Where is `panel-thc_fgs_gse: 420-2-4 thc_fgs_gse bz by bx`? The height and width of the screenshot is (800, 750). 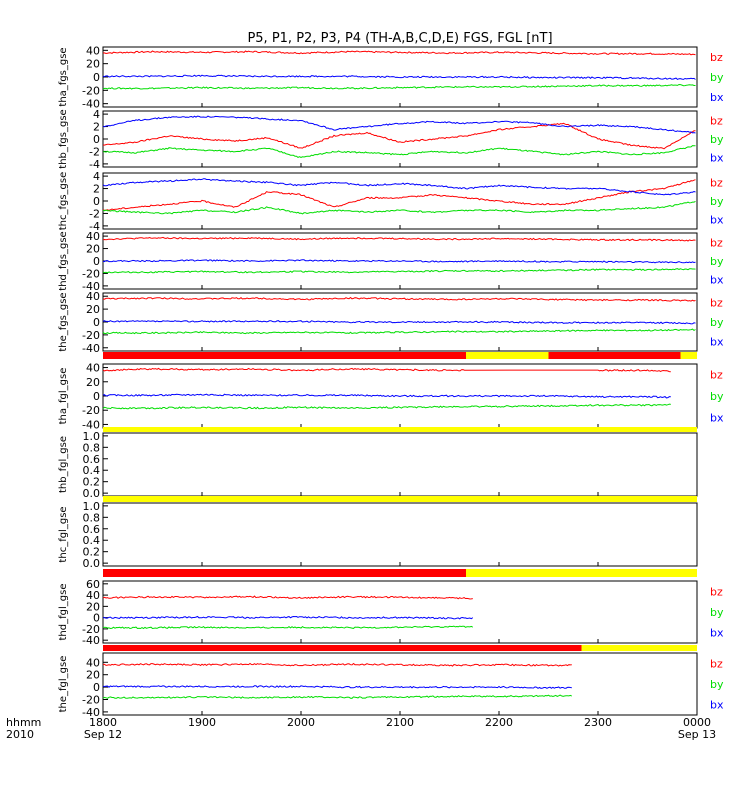
panel-thc_fgs_gse: 420-2-4 thc_fgs_gse bz by bx is located at coordinates (391, 201).